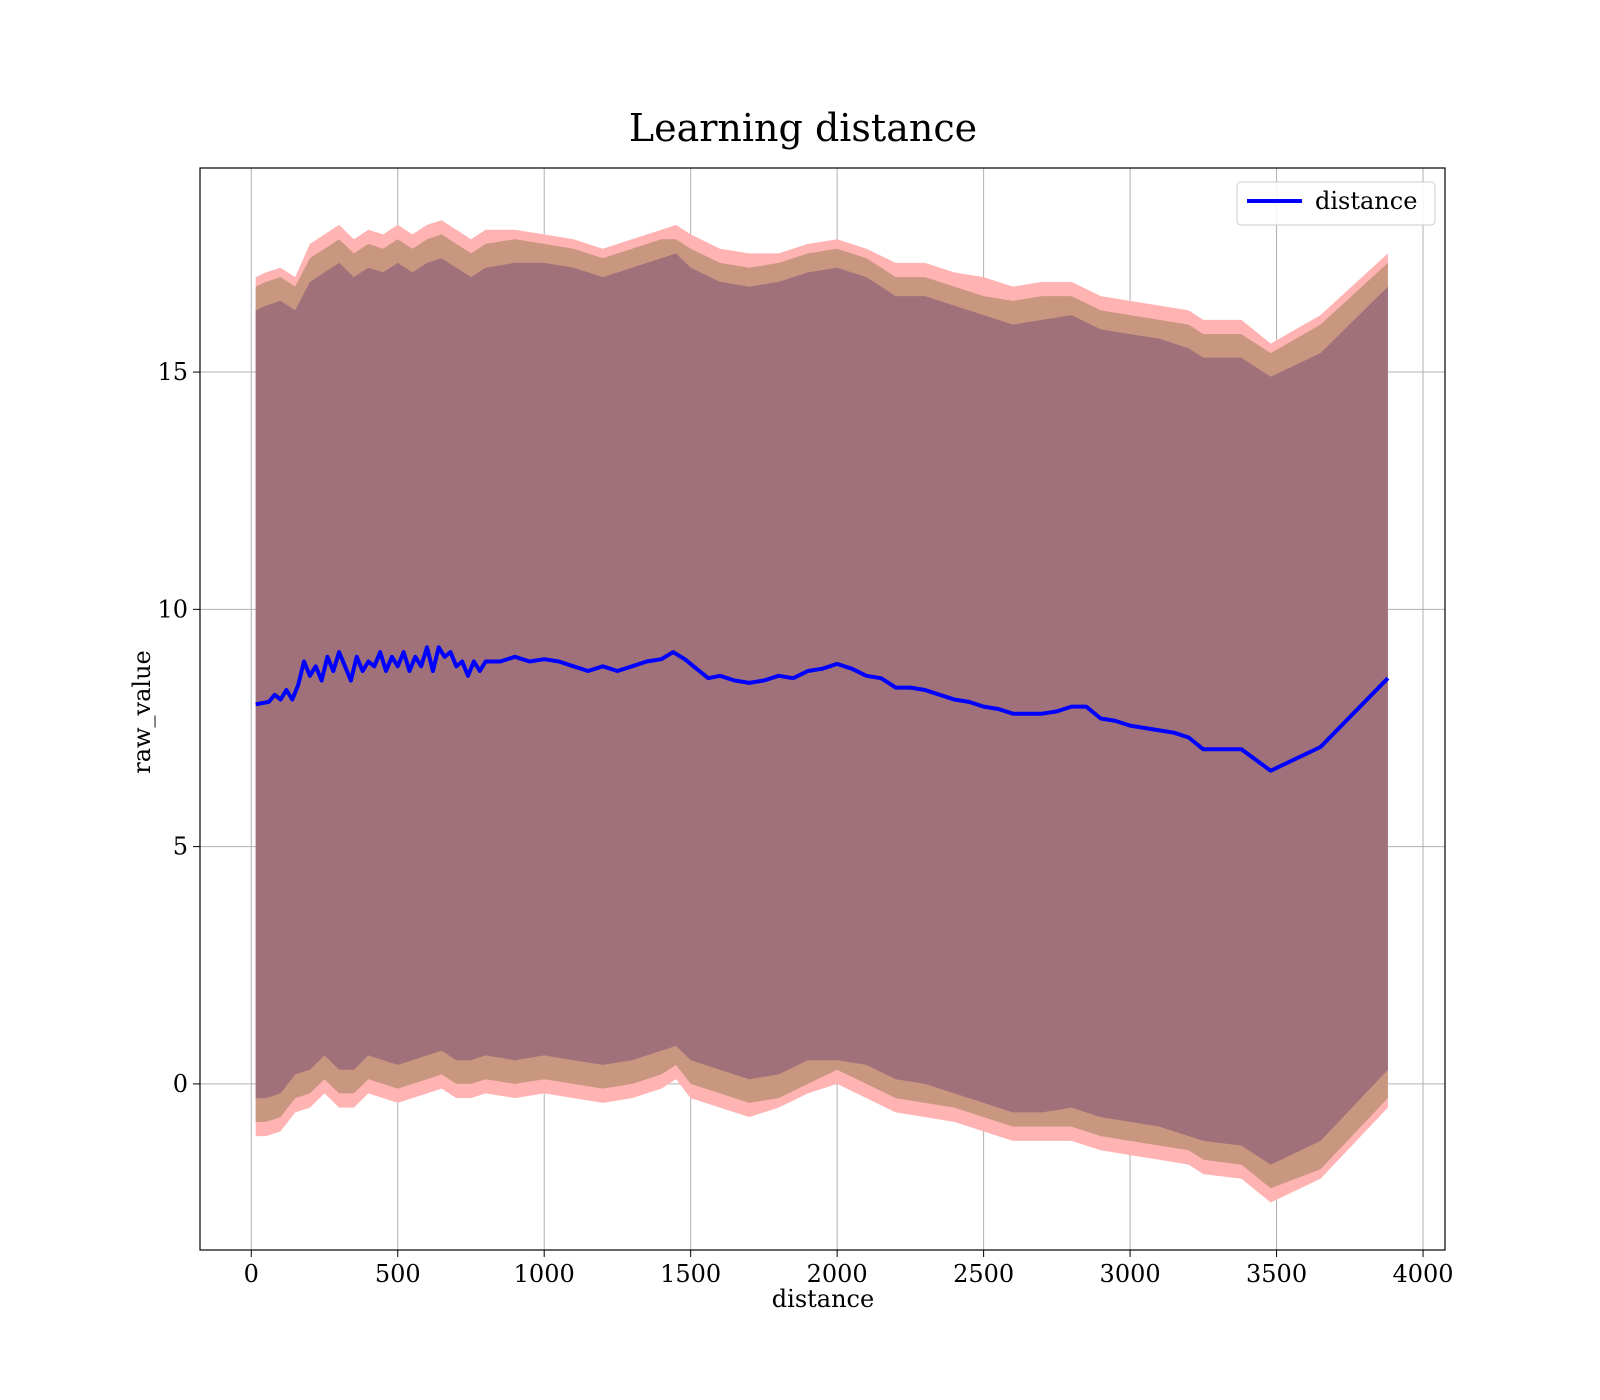  What do you see at coordinates (251, 1274) in the screenshot?
I see `x-tick-label: 0` at bounding box center [251, 1274].